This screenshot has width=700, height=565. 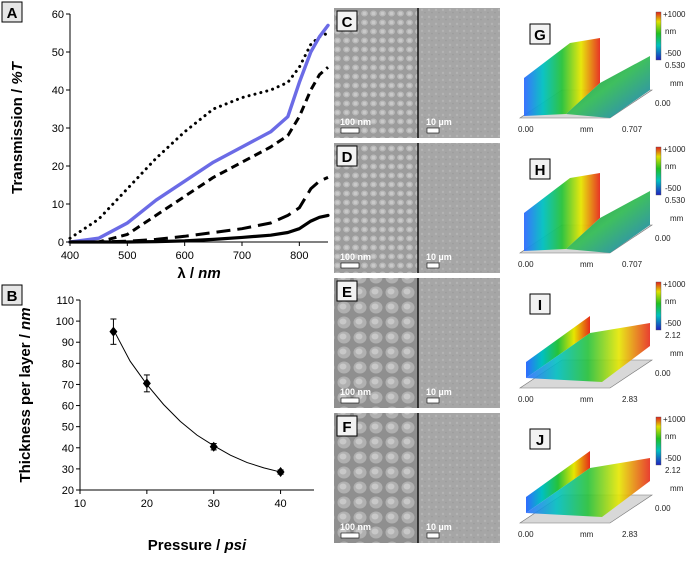 What do you see at coordinates (346, 427) in the screenshot?
I see `panel-label-f: F` at bounding box center [346, 427].